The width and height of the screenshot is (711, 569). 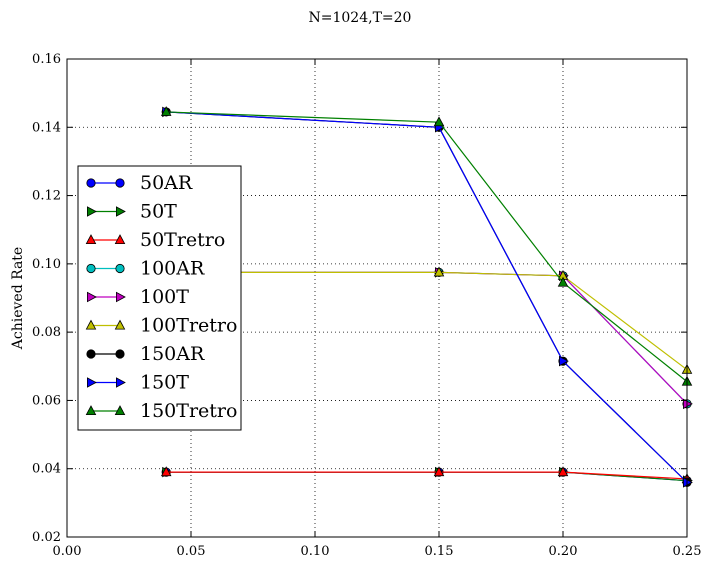 I want to click on legend-item-50T: 50T, so click(x=132, y=212).